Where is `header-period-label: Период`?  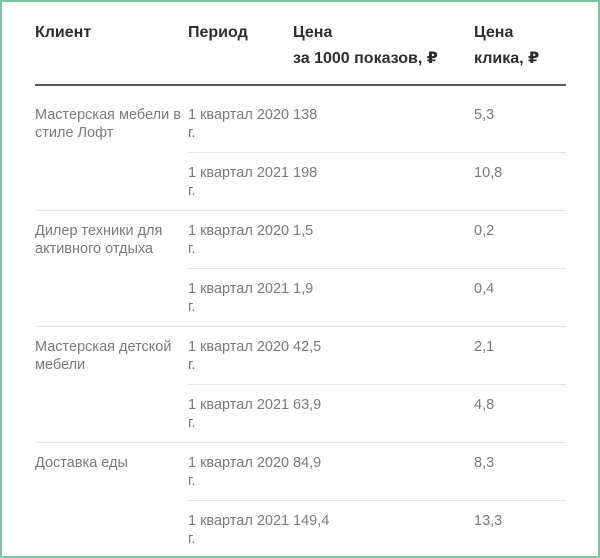
header-period-label: Период is located at coordinates (218, 32).